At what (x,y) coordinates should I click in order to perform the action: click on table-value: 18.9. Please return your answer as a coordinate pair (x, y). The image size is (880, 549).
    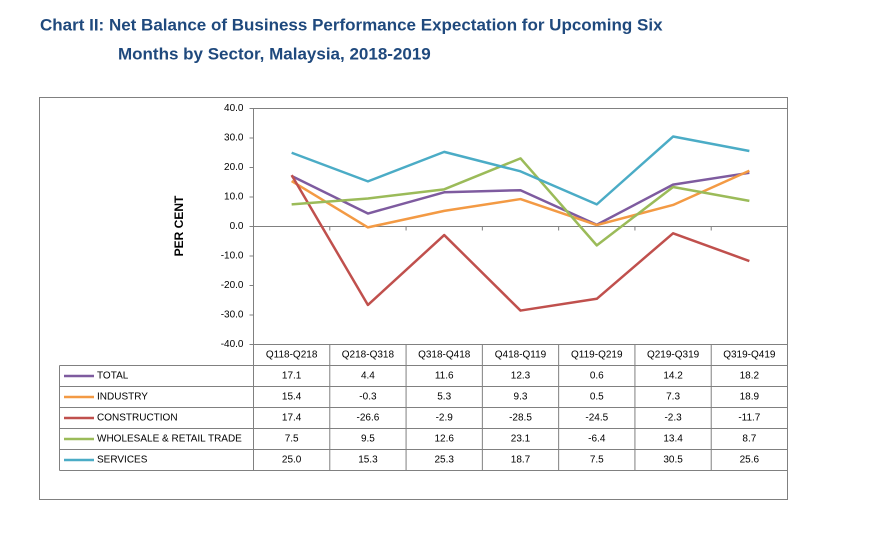
    Looking at the image, I should click on (750, 397).